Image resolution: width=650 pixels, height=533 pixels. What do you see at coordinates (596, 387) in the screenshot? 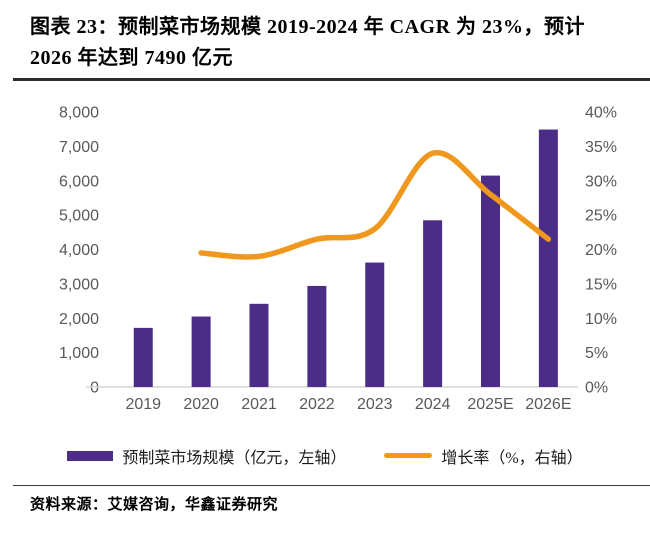
I see `svg-text: 0%` at bounding box center [596, 387].